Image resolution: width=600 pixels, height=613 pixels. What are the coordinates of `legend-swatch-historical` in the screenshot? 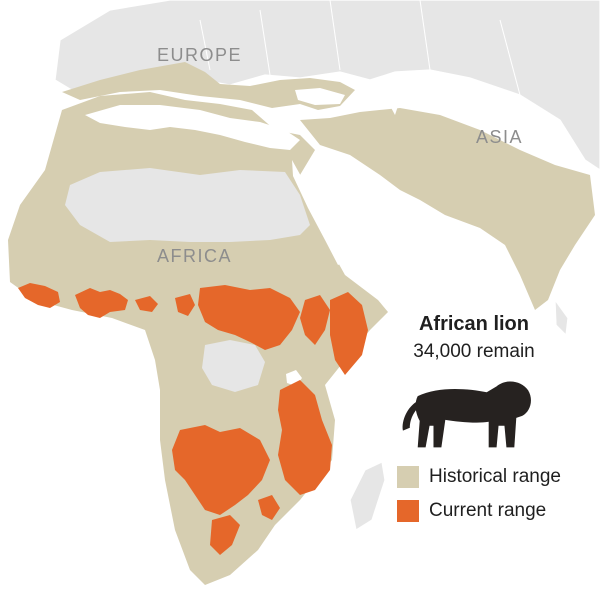 It's located at (408, 477).